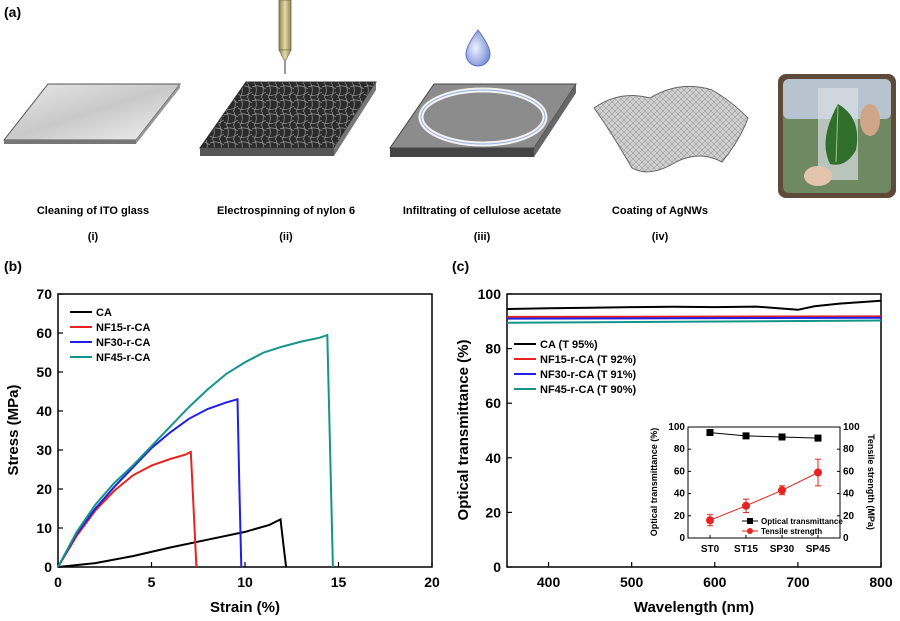 Image resolution: width=900 pixels, height=621 pixels. Describe the element at coordinates (286, 237) in the screenshot. I see `step-num-2: (ii)` at that location.